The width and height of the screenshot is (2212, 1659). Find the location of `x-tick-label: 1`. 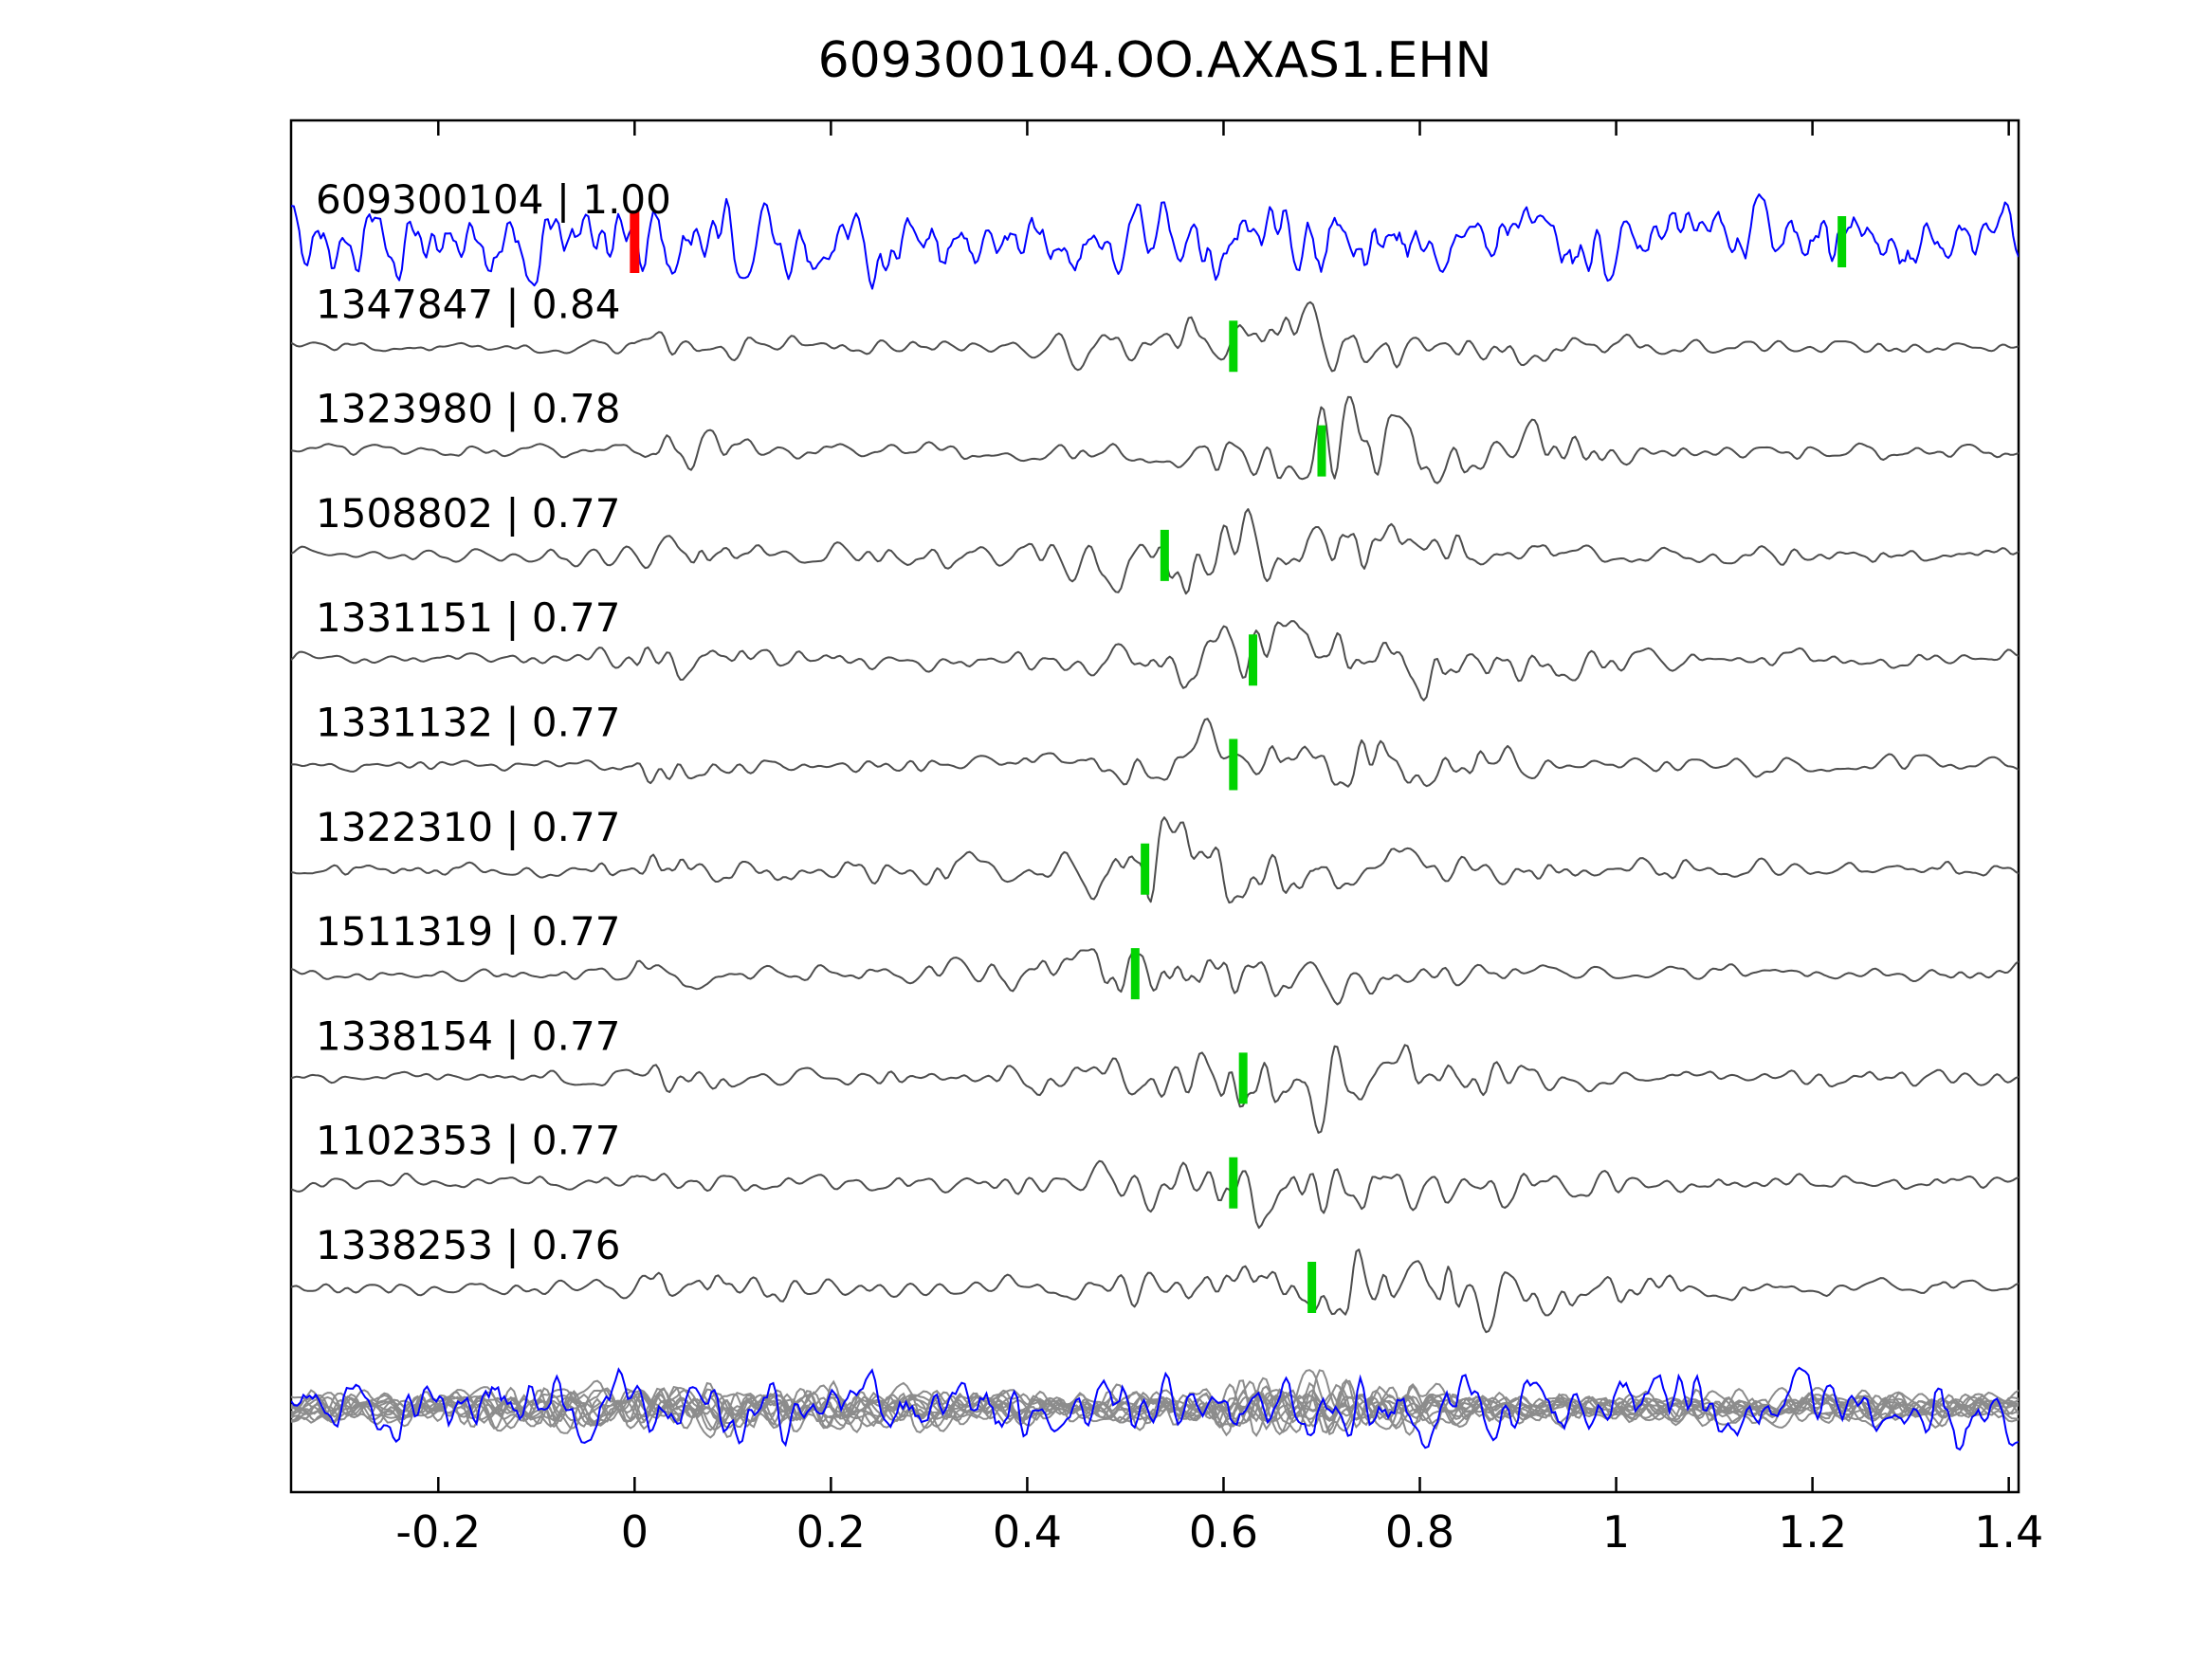

x-tick-label: 1 is located at coordinates (1616, 1532).